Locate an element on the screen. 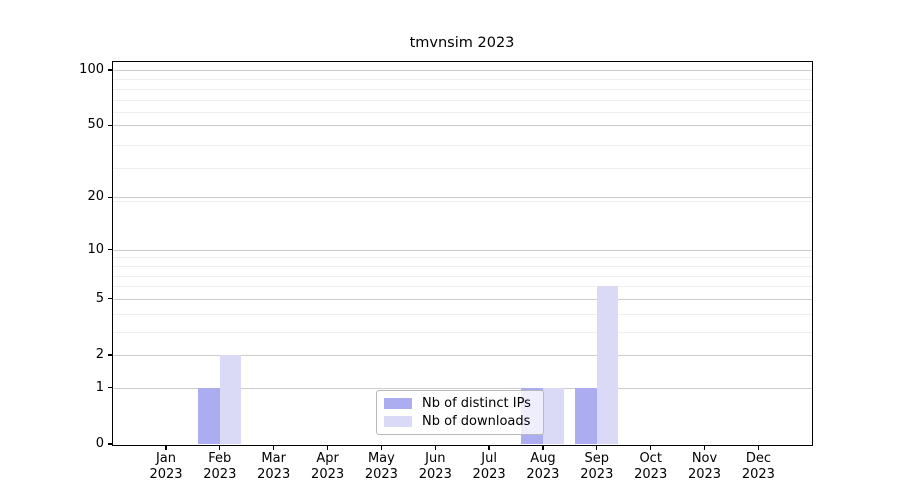 The image size is (900, 500). bar-feb-distinct-ips is located at coordinates (209, 415).